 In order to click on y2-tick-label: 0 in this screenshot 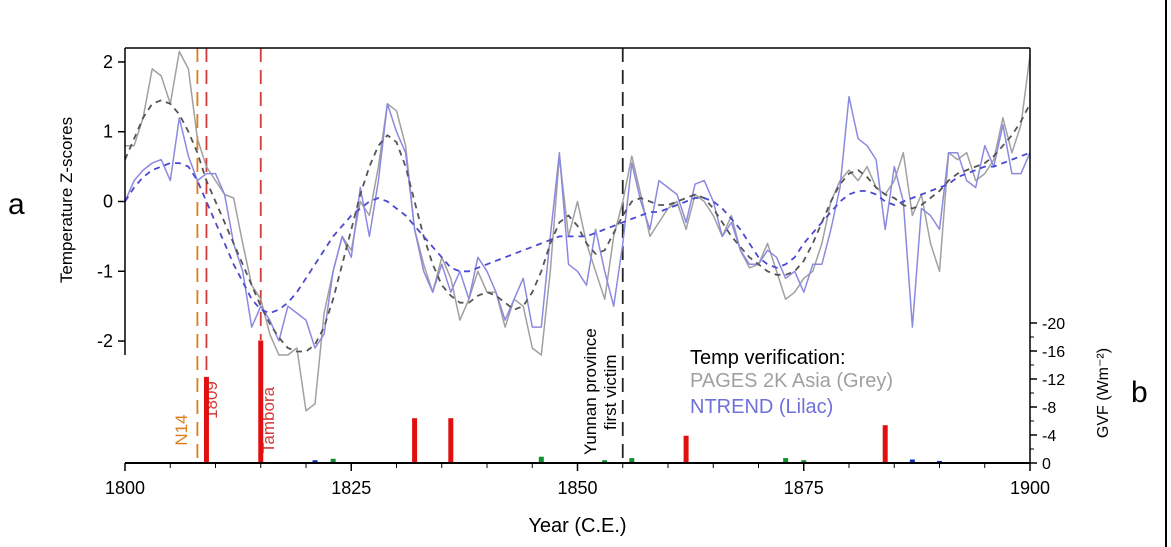, I will do `click(1046, 464)`.